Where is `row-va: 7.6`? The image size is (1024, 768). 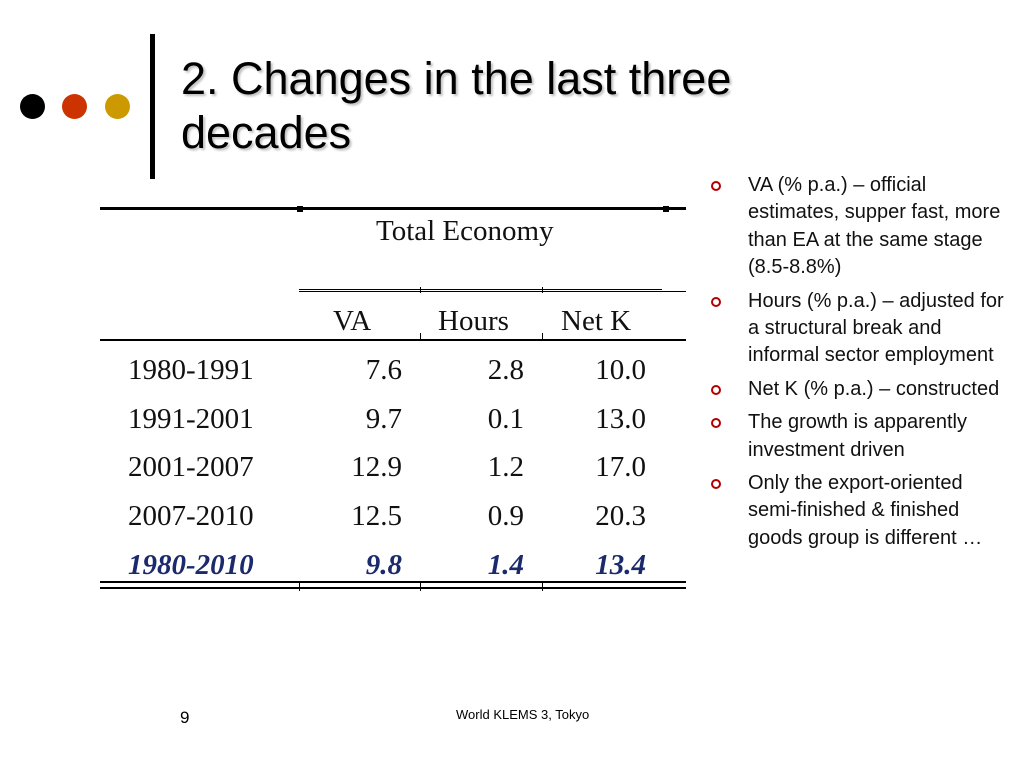 row-va: 7.6 is located at coordinates (383, 370).